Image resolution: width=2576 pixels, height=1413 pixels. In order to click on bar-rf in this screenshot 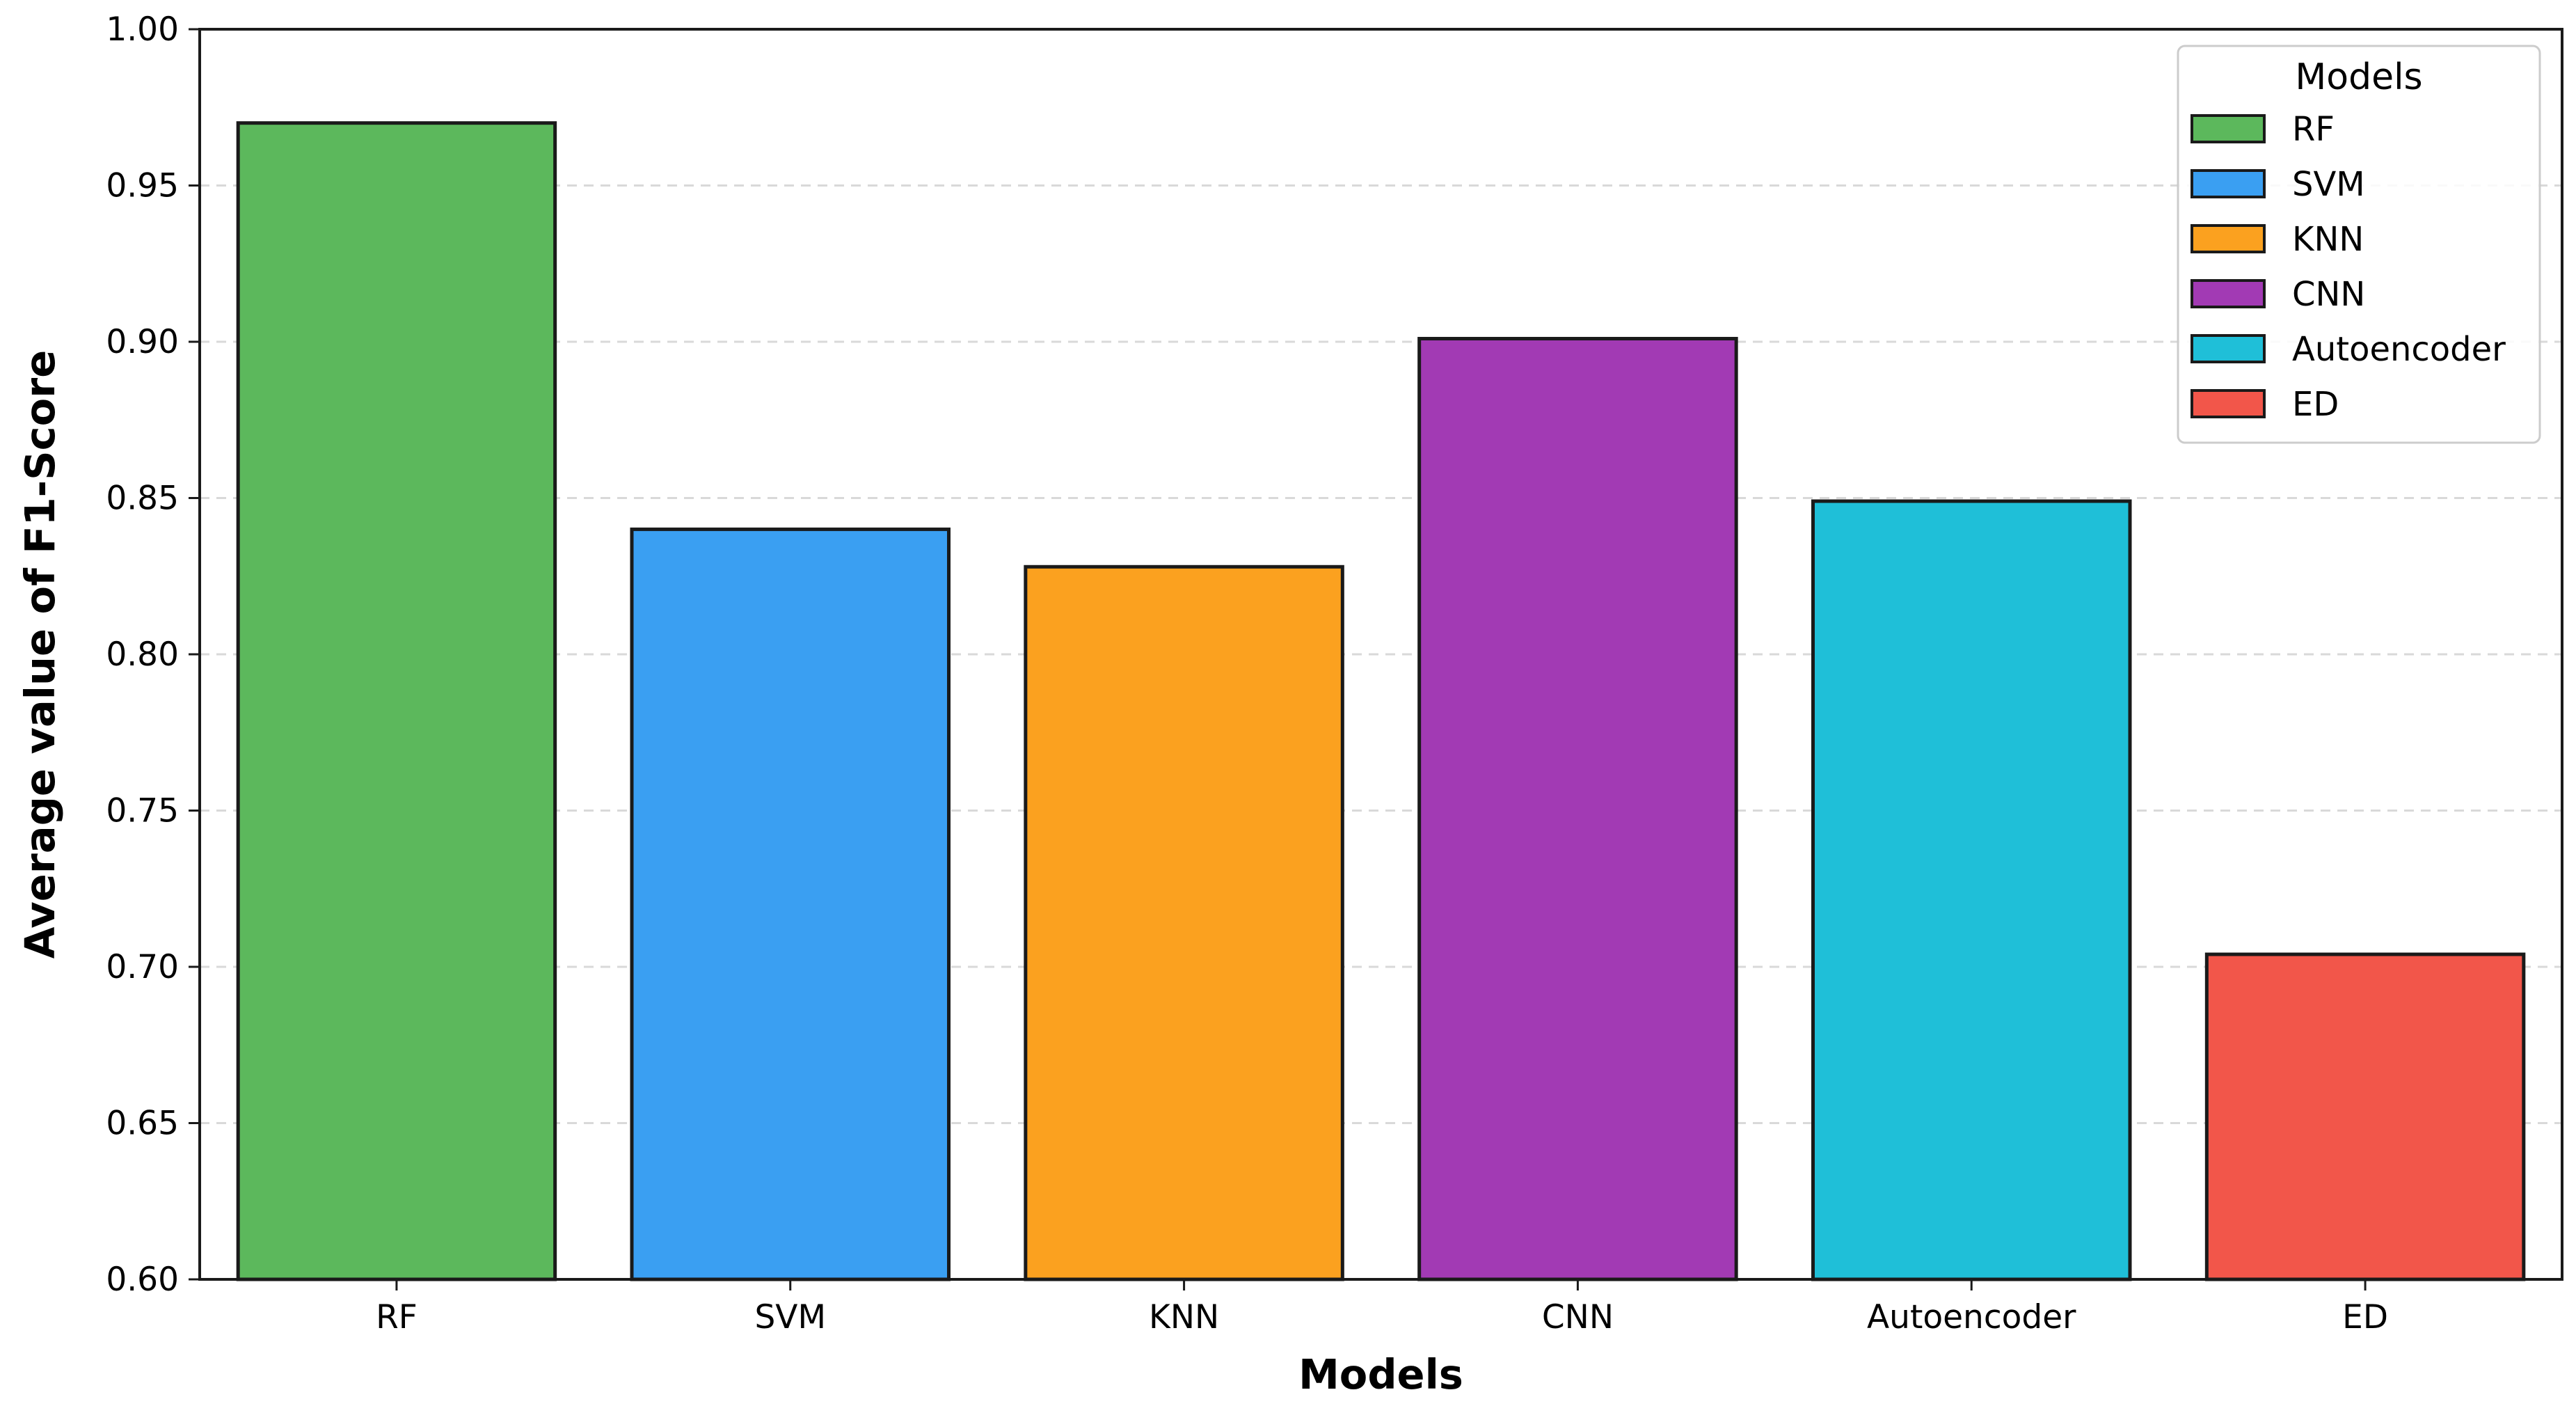, I will do `click(396, 701)`.